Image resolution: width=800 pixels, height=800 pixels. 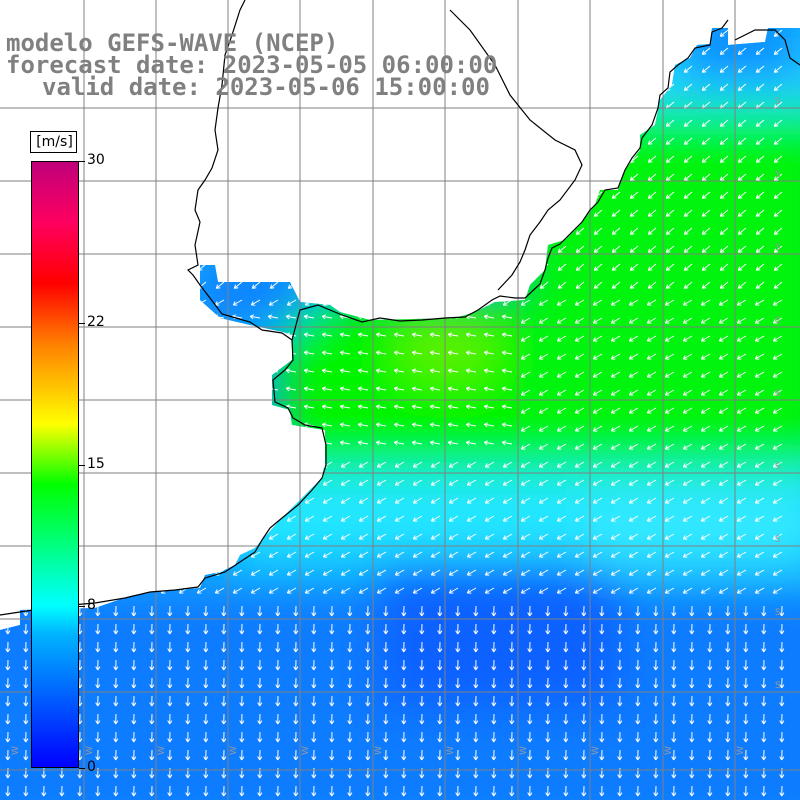 What do you see at coordinates (778, 467) in the screenshot?
I see `lat-label: S` at bounding box center [778, 467].